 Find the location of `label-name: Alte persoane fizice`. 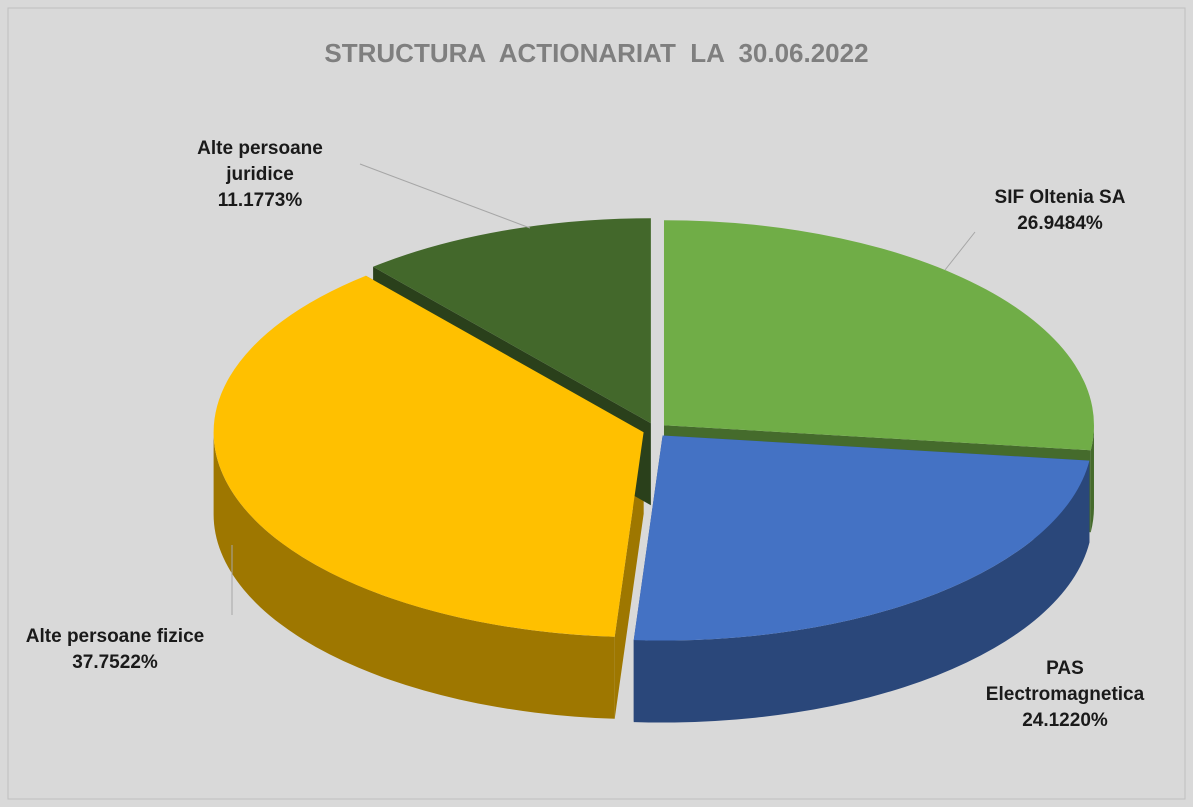

label-name: Alte persoane fizice is located at coordinates (115, 636).